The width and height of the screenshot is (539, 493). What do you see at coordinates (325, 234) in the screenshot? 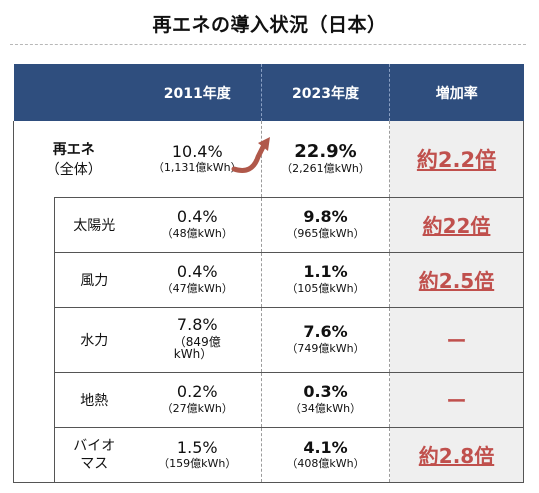
I see `kwh-2023: （965億kWh）` at bounding box center [325, 234].